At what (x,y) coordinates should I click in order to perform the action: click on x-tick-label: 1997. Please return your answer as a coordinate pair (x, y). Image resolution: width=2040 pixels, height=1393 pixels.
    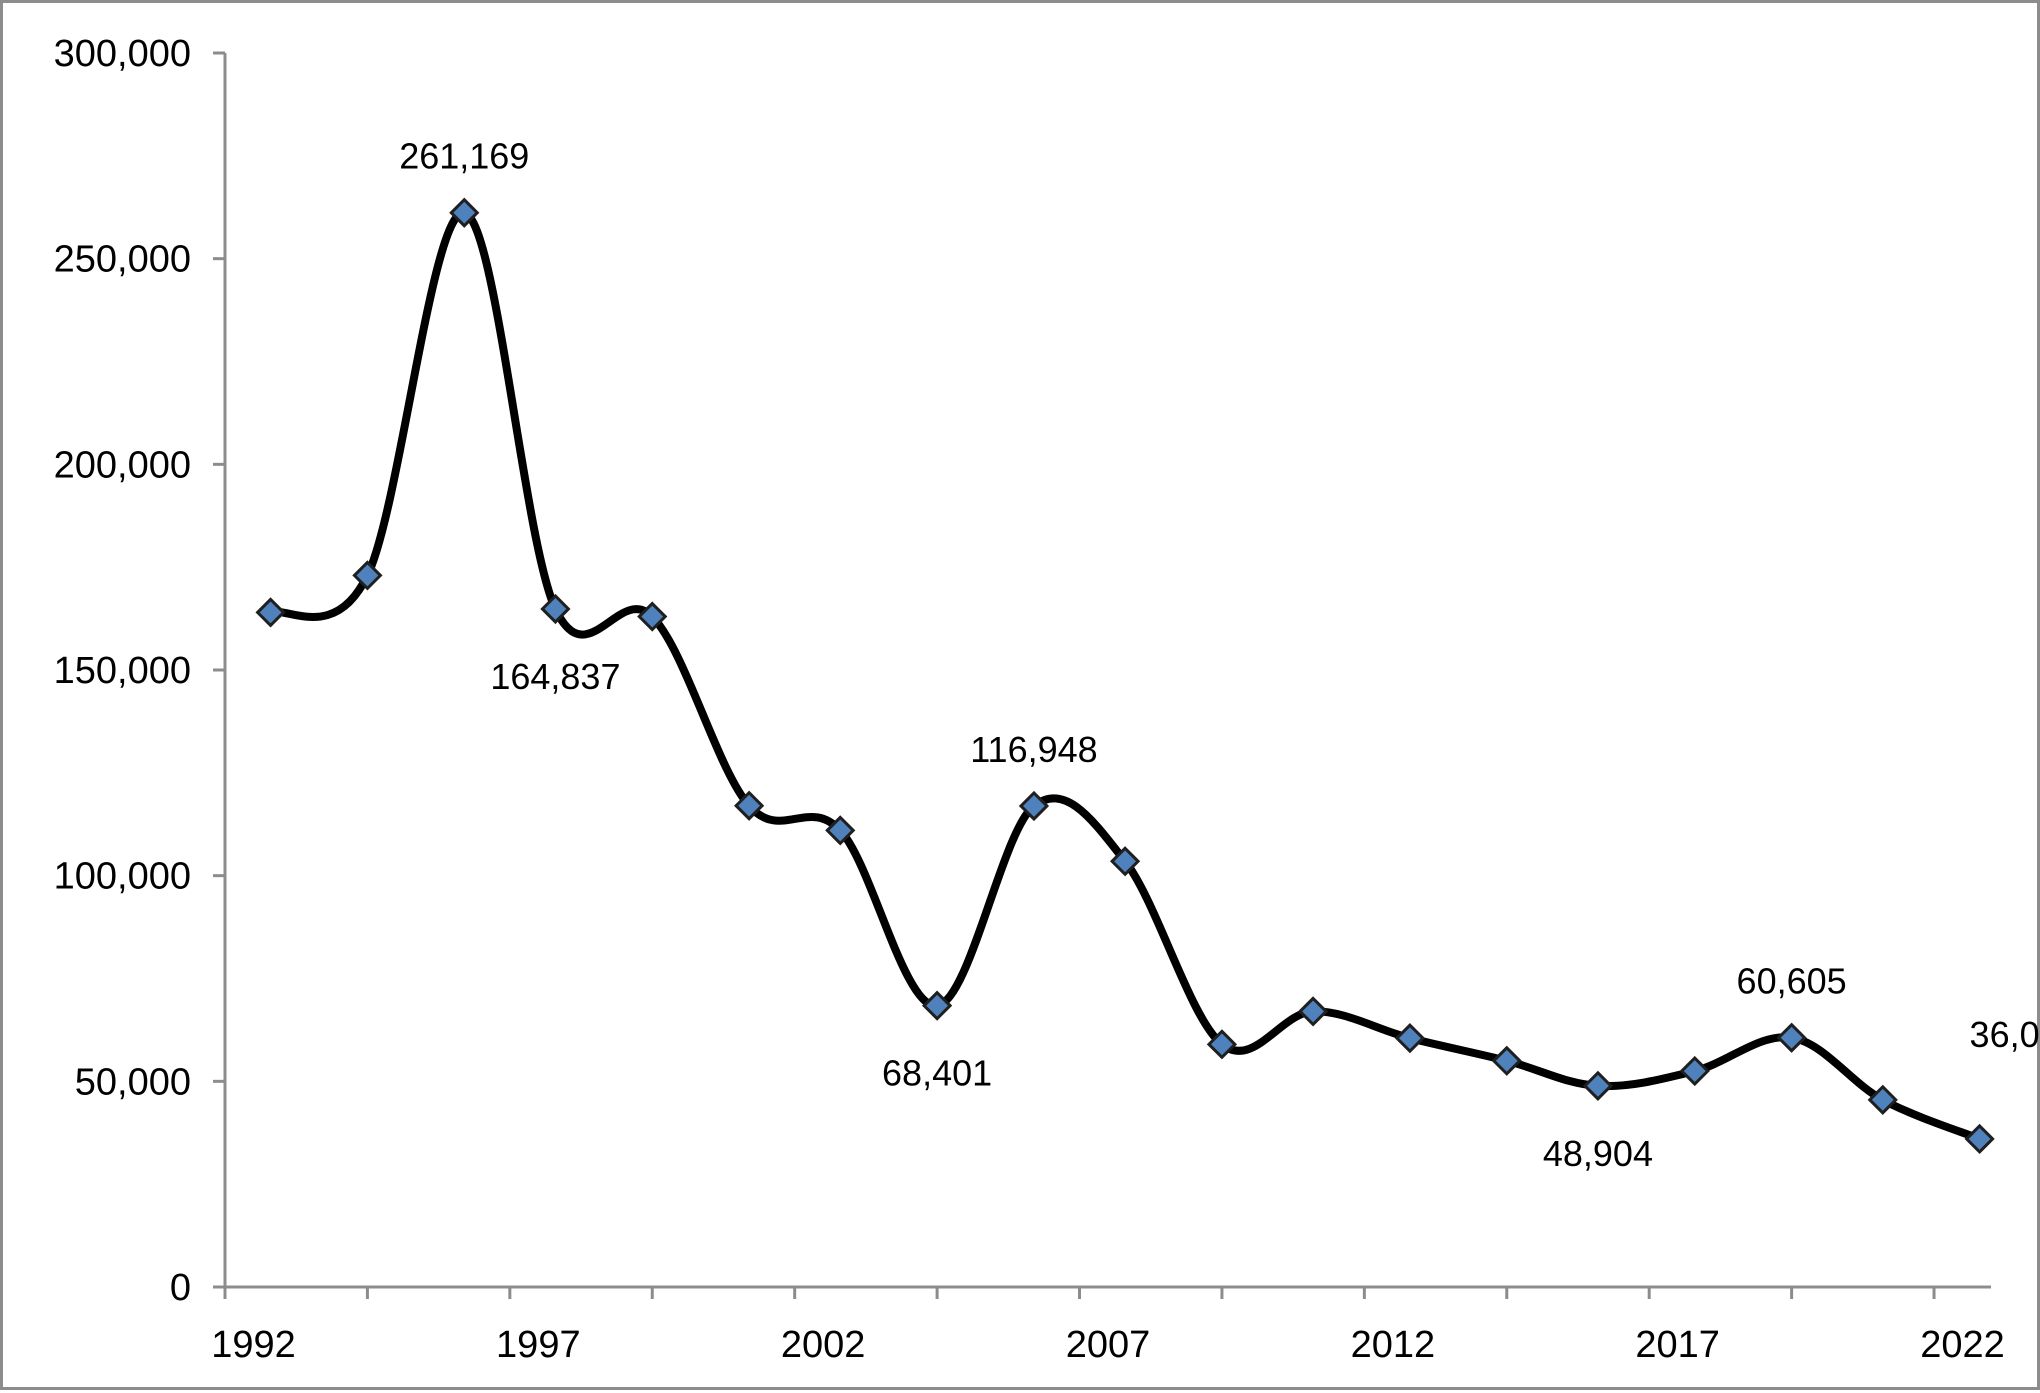
    Looking at the image, I should click on (538, 1345).